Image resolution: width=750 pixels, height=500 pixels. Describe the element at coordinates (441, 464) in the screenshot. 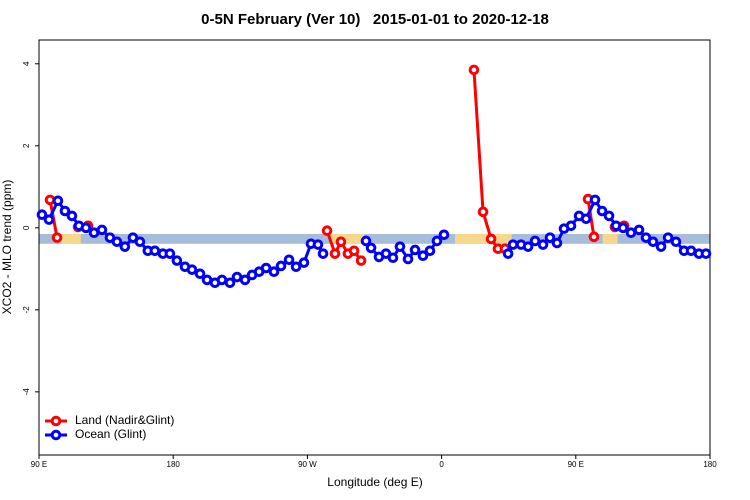

I see `x-tick-label: 0` at that location.